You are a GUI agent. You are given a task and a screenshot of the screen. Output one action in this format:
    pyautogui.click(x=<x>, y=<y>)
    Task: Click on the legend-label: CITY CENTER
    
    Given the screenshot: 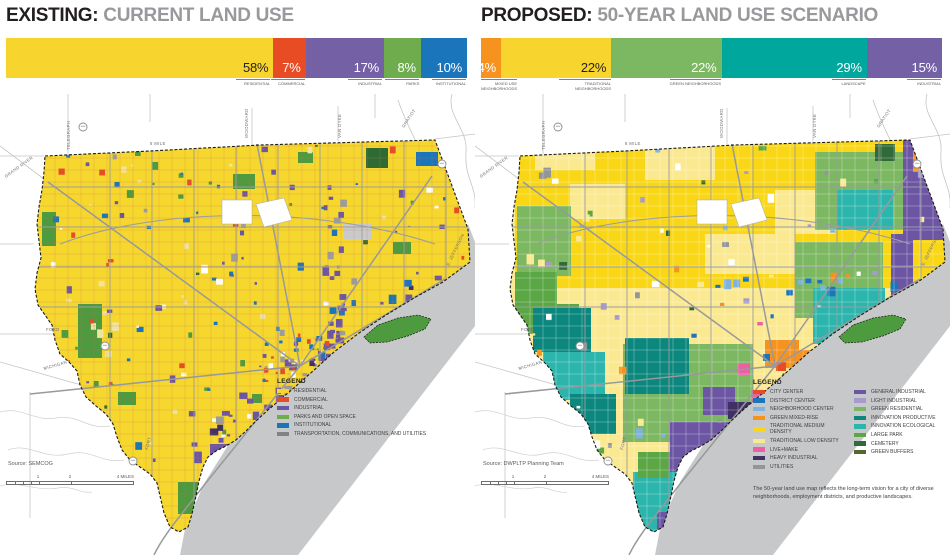 What is the action you would take?
    pyautogui.click(x=787, y=392)
    